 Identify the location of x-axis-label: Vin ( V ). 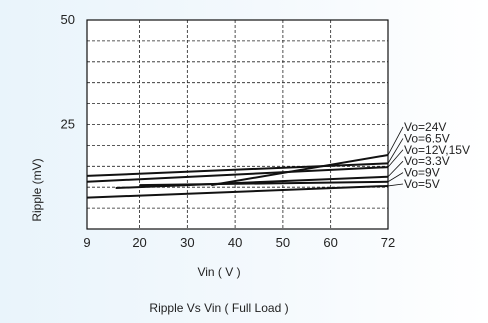
(218, 272).